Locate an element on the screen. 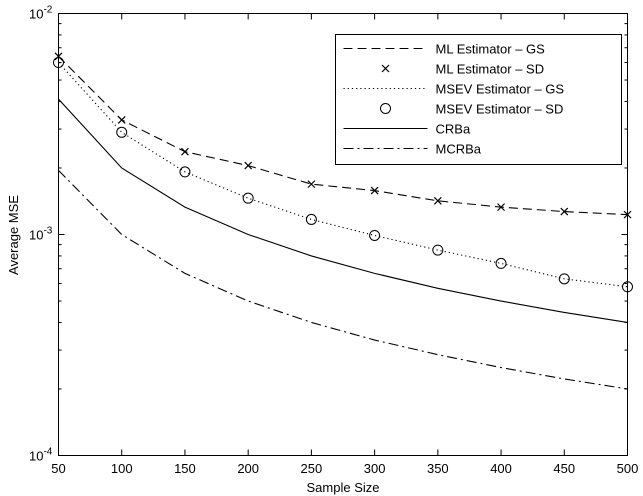 The image size is (643, 496). y-tick-exponent: -3 is located at coordinates (47, 231).